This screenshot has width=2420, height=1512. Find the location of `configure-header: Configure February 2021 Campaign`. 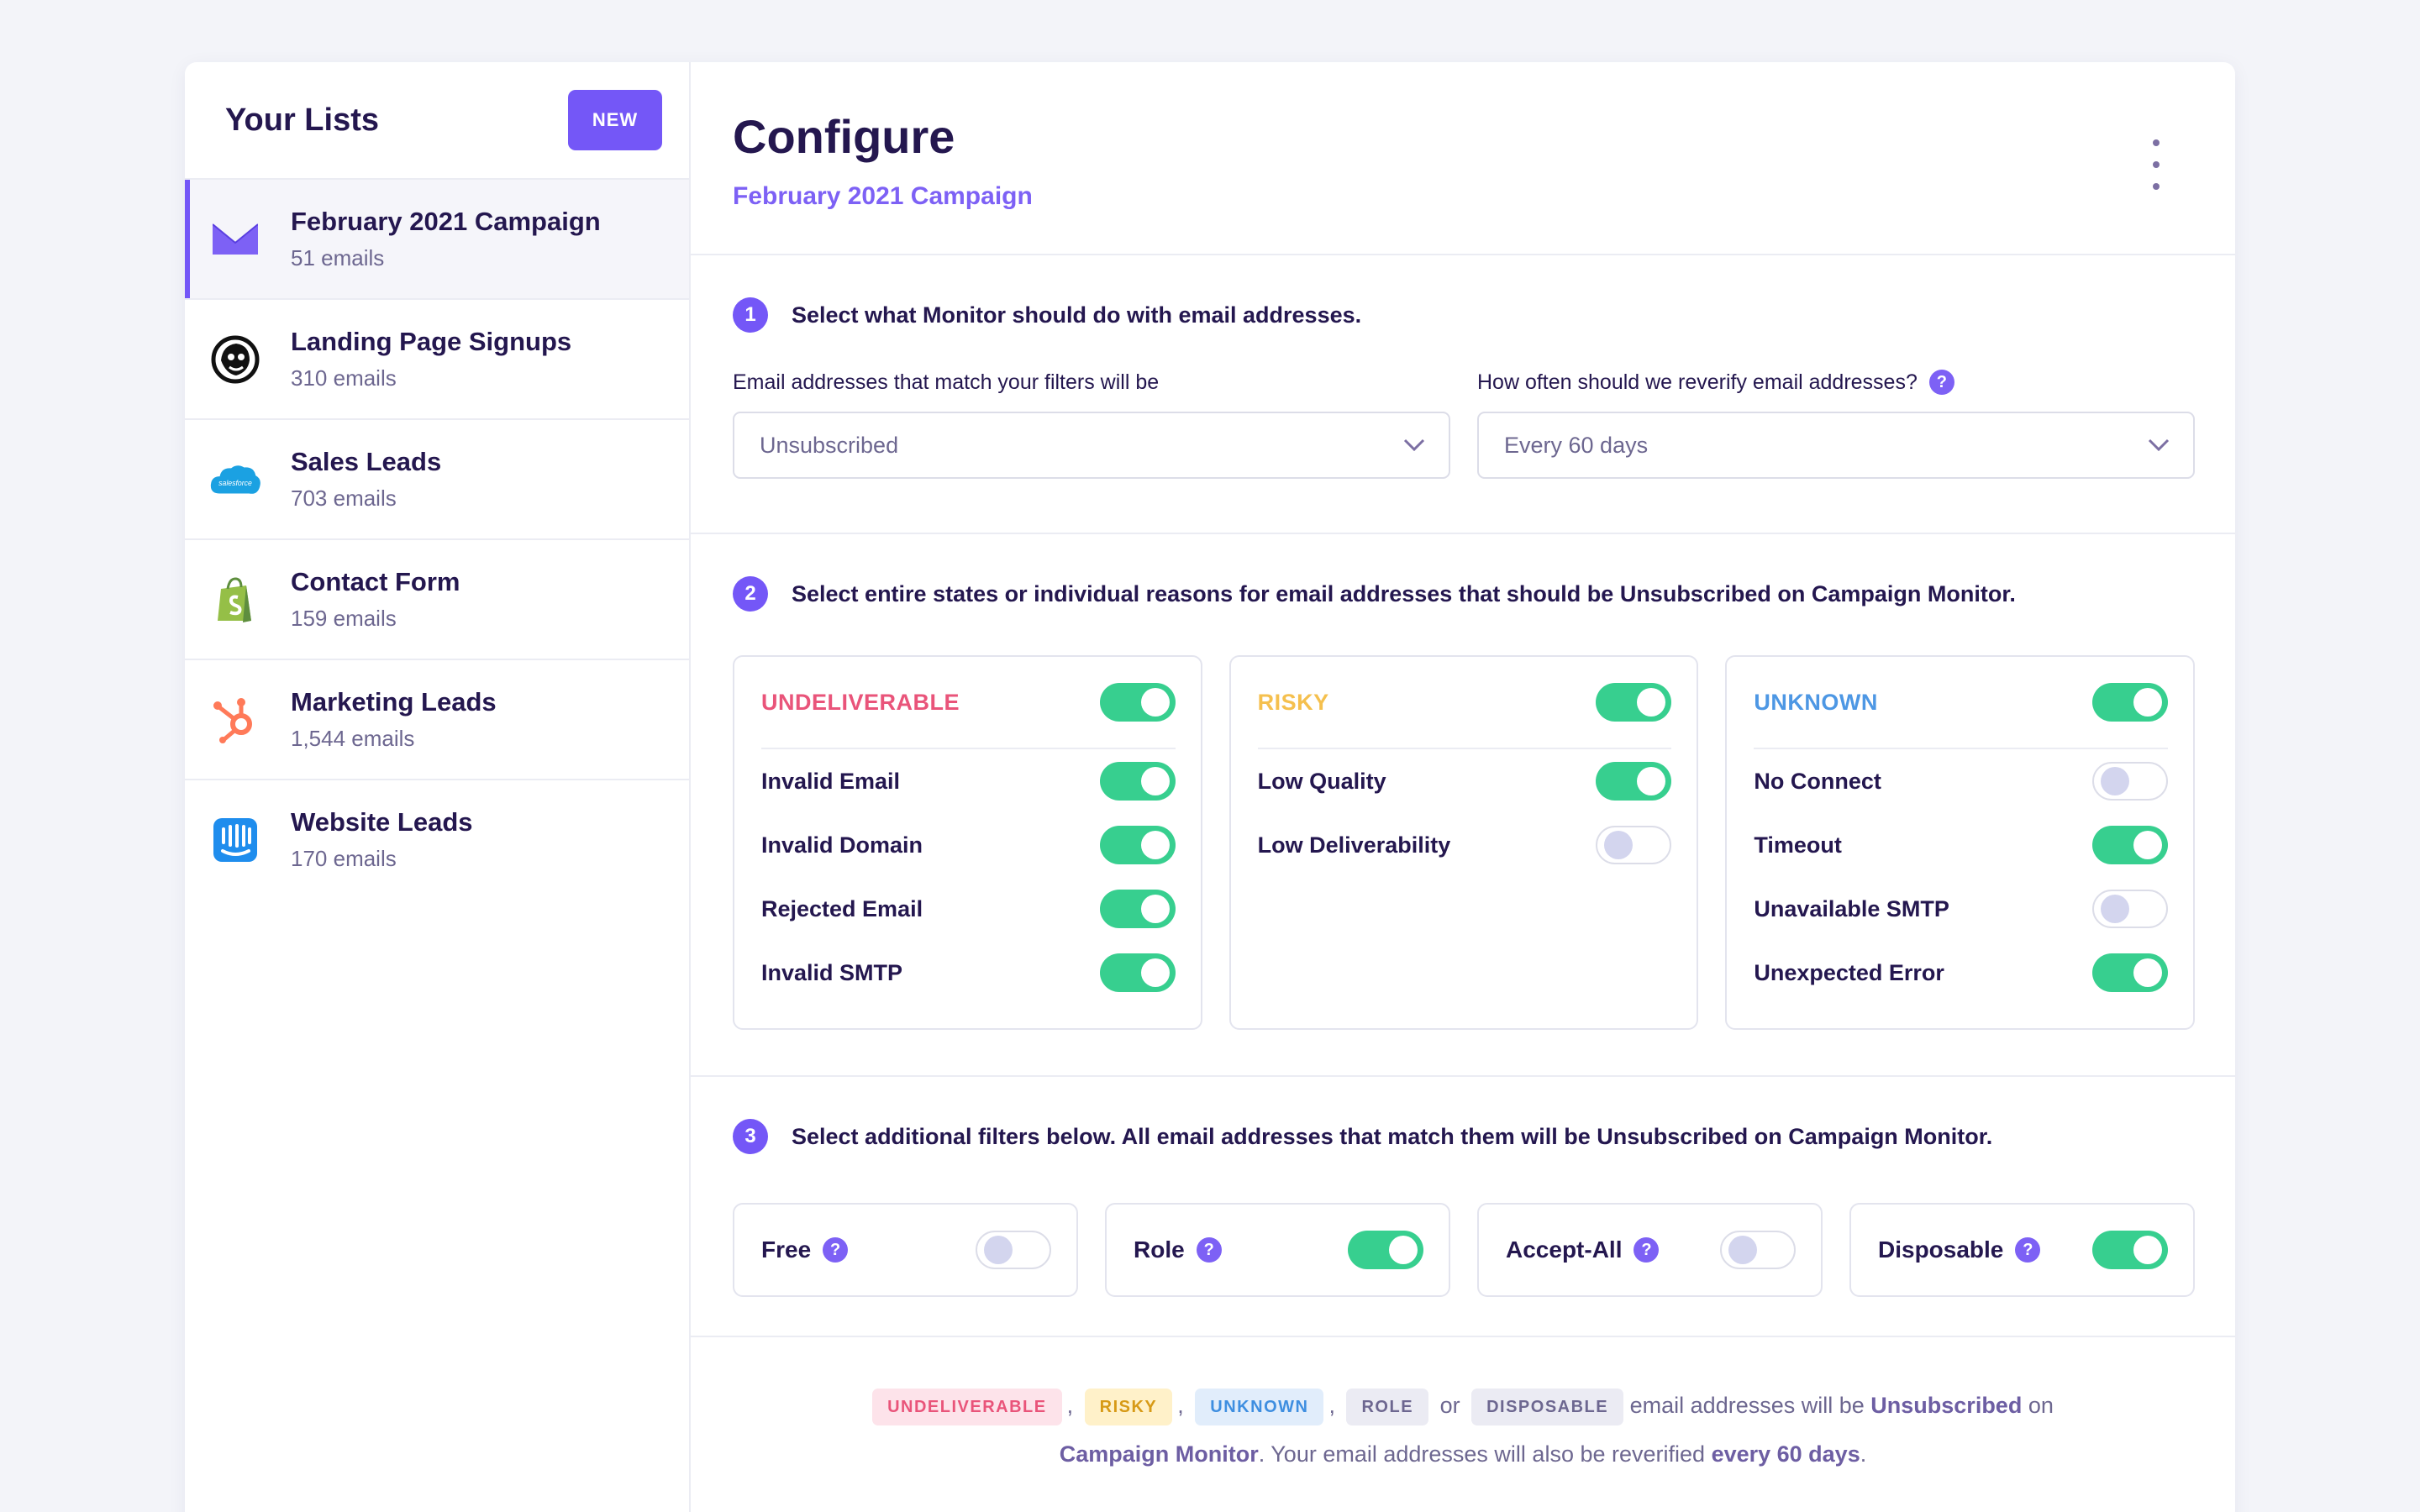

configure-header: Configure February 2021 Campaign is located at coordinates (1463, 158).